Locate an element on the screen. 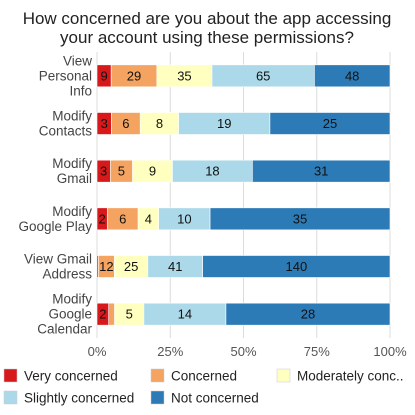 This screenshot has width=415, height=415. legend-label: Slightly concerned is located at coordinates (79, 398).